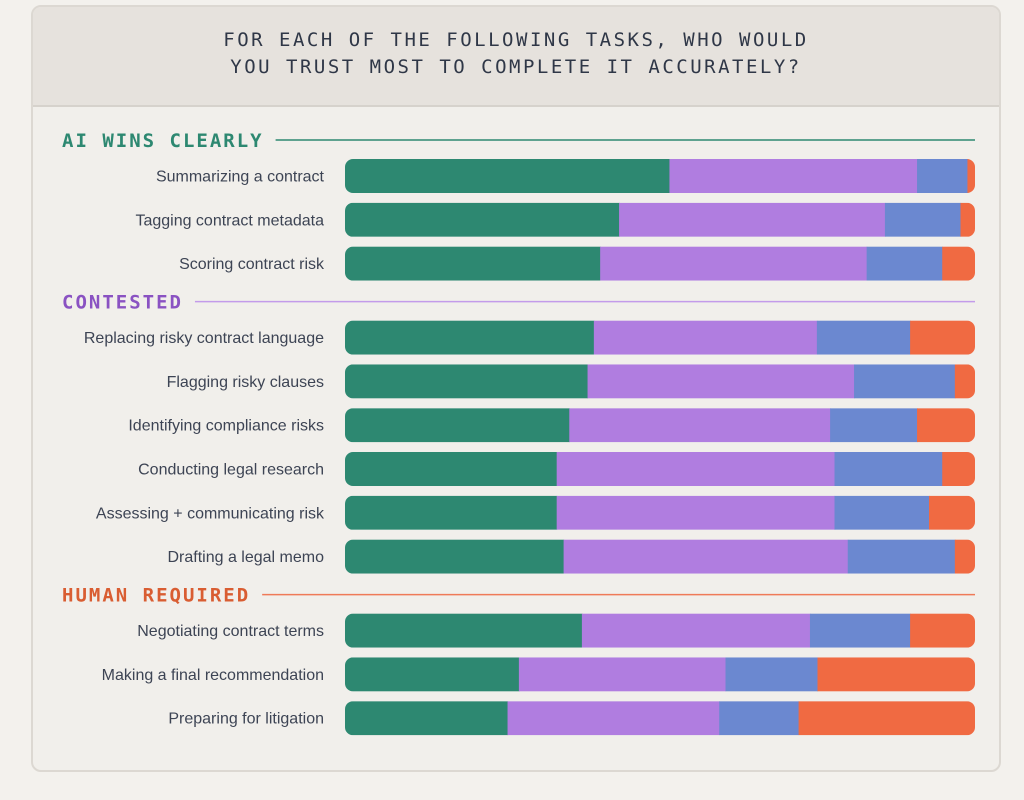  I want to click on bar-row: Tagging contract metadata, so click(555, 219).